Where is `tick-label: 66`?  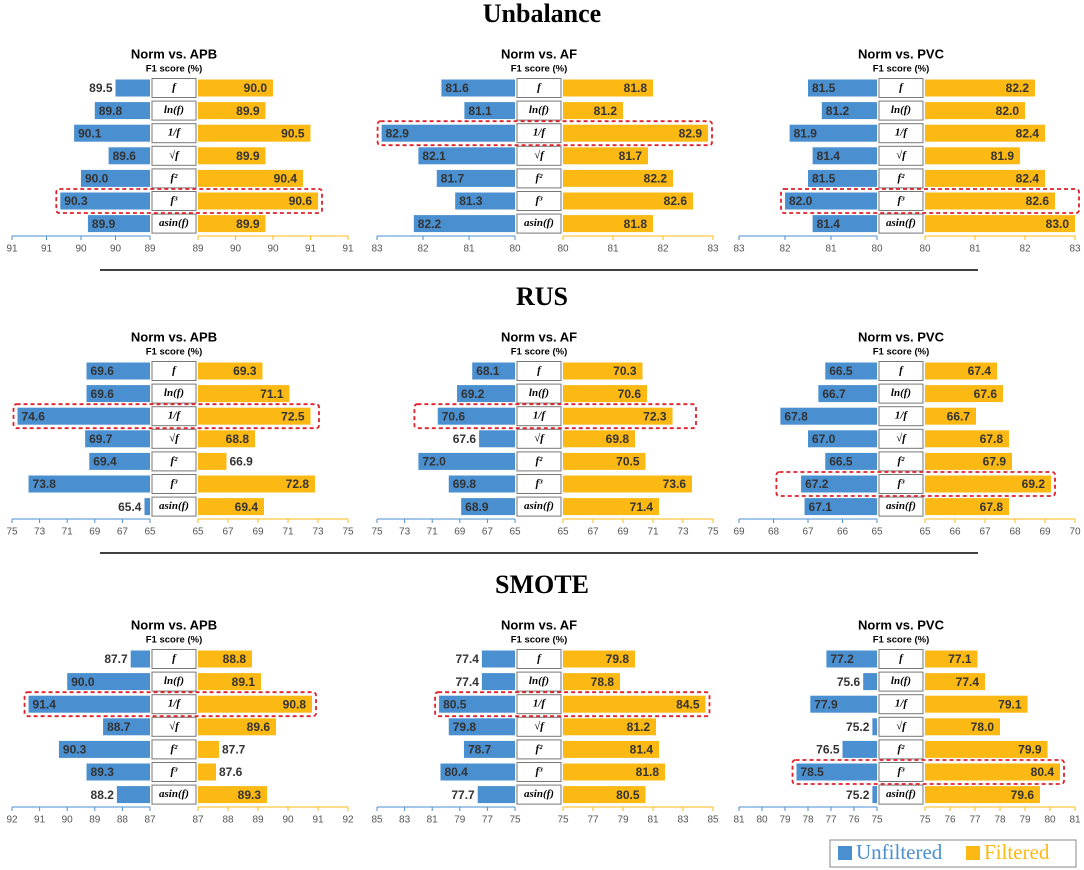 tick-label: 66 is located at coordinates (955, 532).